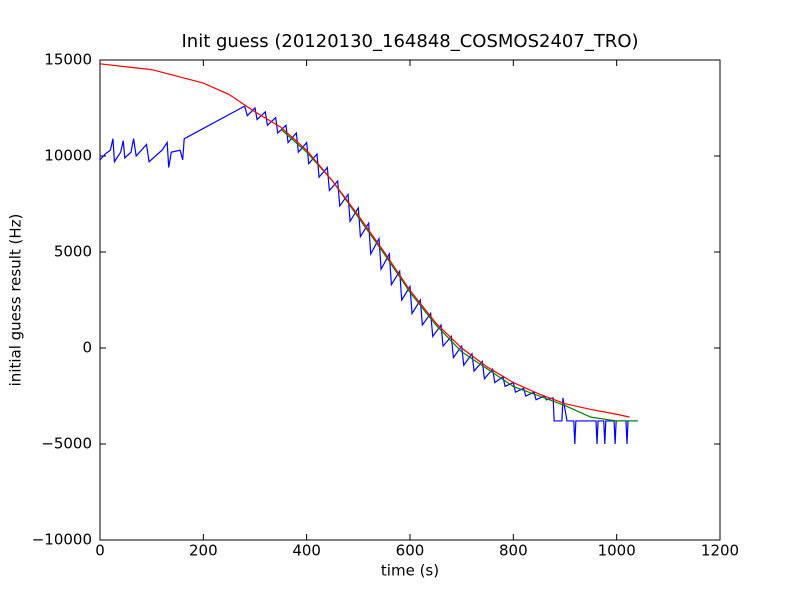 Image resolution: width=800 pixels, height=600 pixels. I want to click on y-tick-label: −10000, so click(62, 540).